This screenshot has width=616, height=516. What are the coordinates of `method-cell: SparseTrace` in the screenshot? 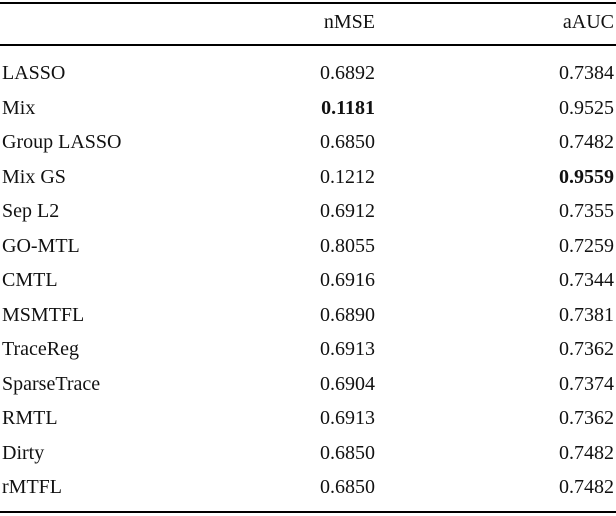 It's located at (51, 383).